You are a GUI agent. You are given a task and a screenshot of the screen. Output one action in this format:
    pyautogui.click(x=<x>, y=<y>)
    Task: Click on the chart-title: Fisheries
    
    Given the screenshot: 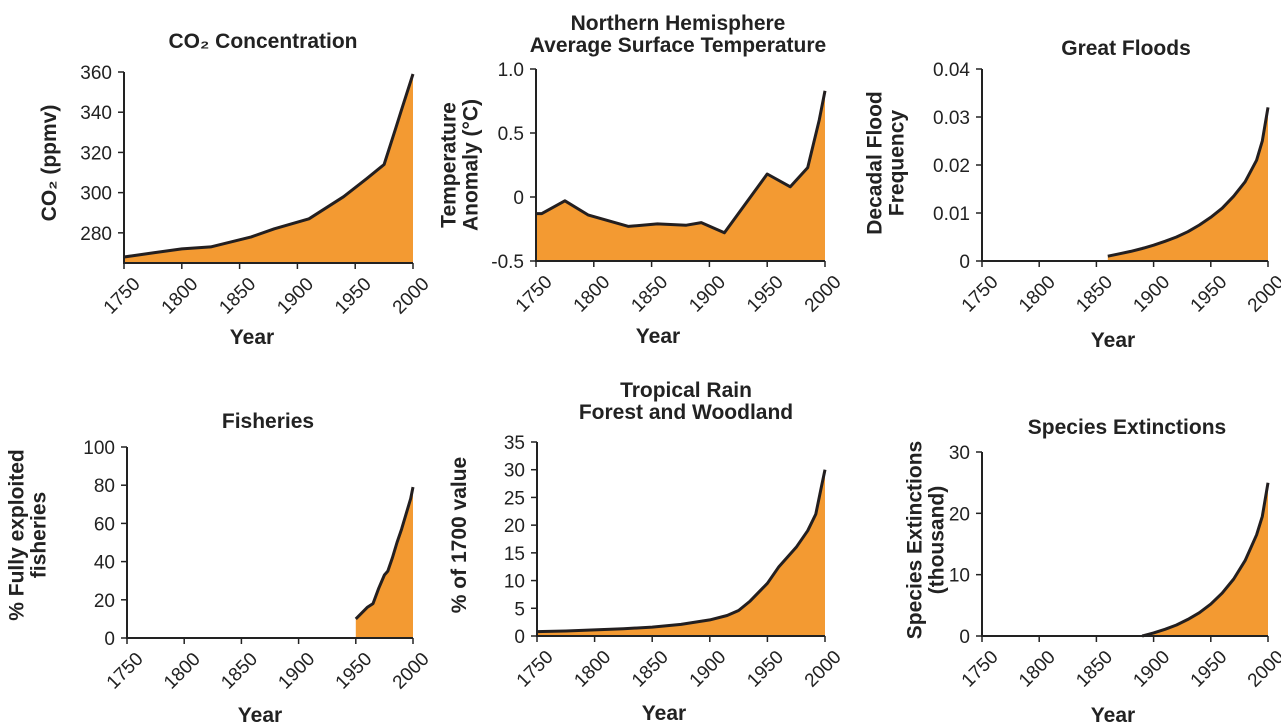 What is the action you would take?
    pyautogui.click(x=268, y=421)
    